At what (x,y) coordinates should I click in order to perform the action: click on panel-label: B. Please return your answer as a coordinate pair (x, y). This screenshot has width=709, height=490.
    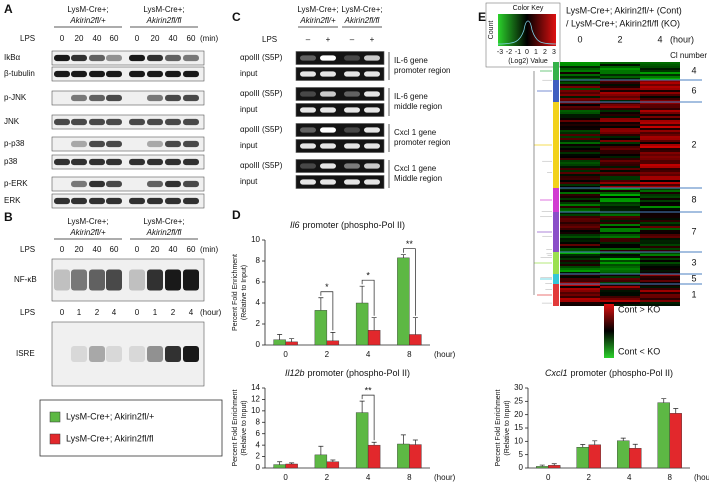
    Looking at the image, I should click on (8, 217).